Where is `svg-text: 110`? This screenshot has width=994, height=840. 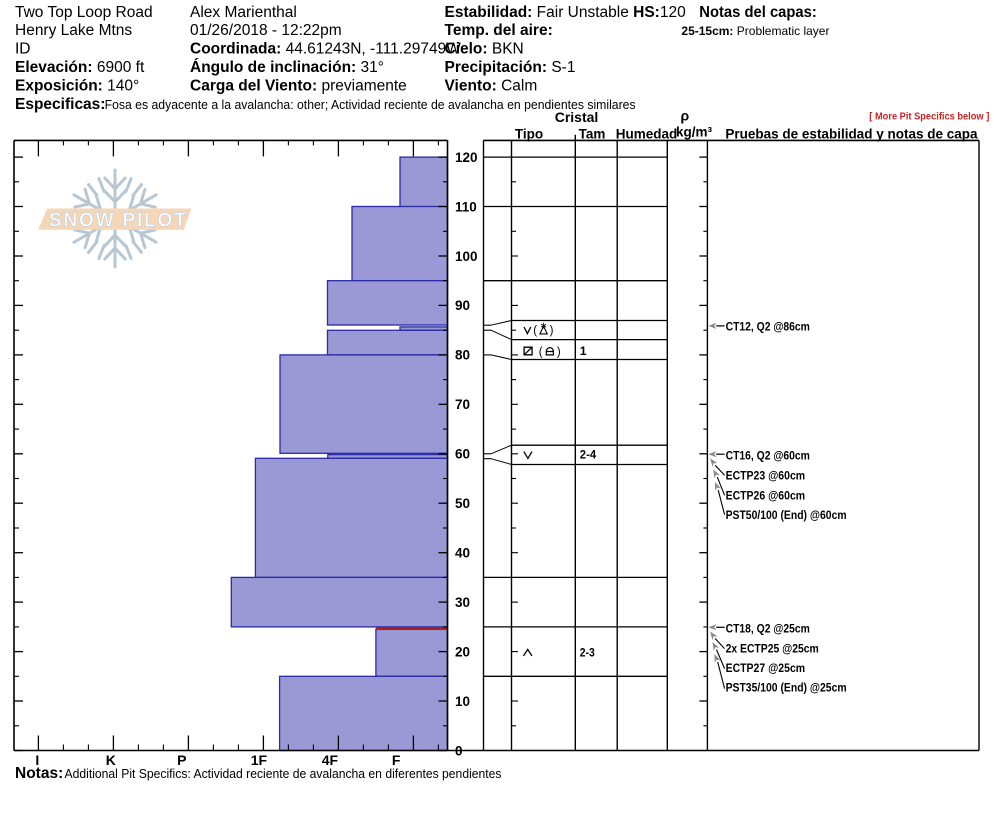 svg-text: 110 is located at coordinates (466, 206).